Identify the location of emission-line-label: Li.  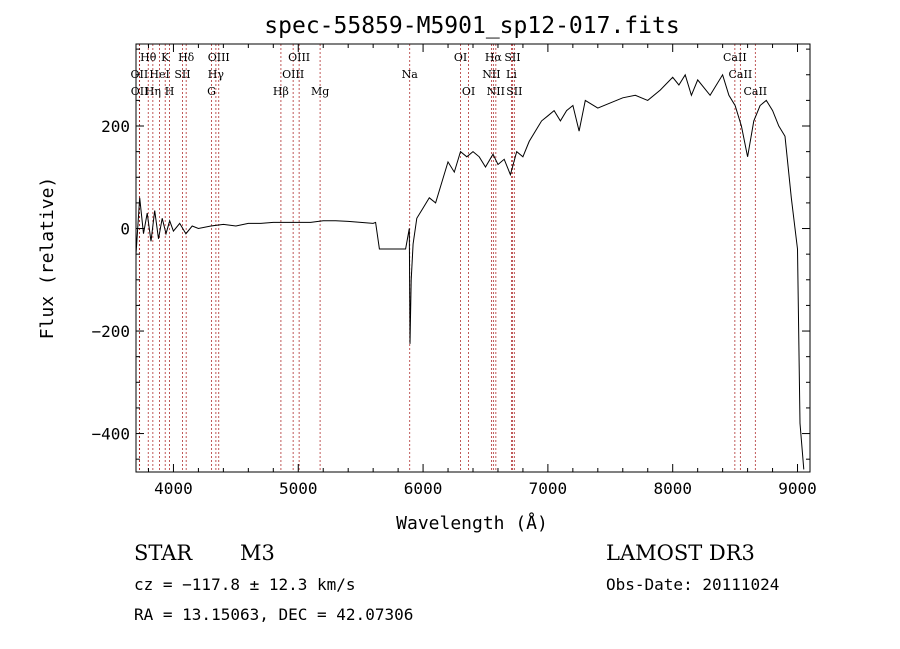
(511, 74).